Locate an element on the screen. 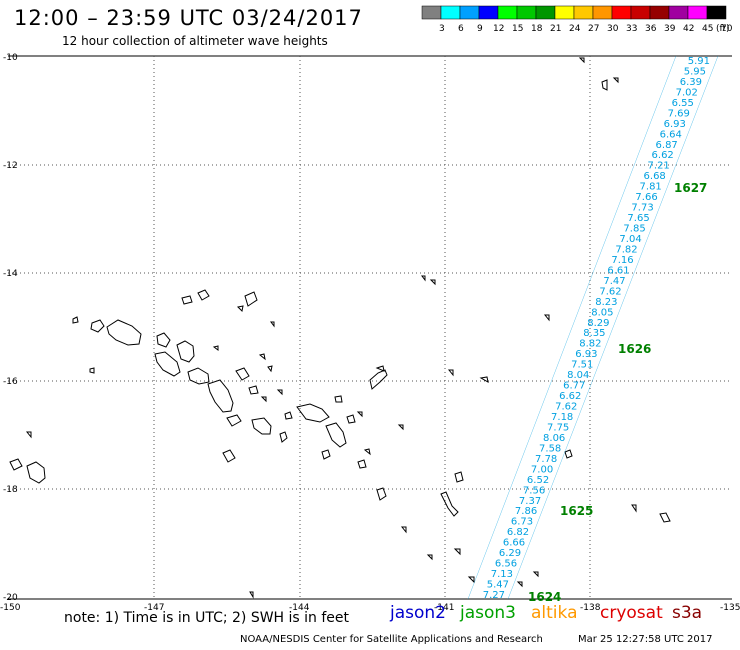 This screenshot has height=650, width=740. colorbar-label: 21 is located at coordinates (555, 29).